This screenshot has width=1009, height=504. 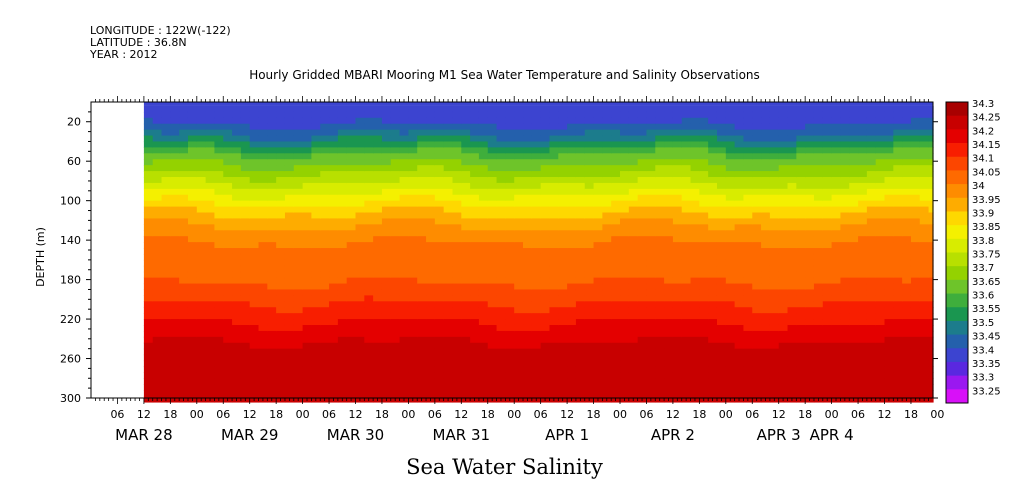 I want to click on x-hour-label: 00, so click(x=620, y=414).